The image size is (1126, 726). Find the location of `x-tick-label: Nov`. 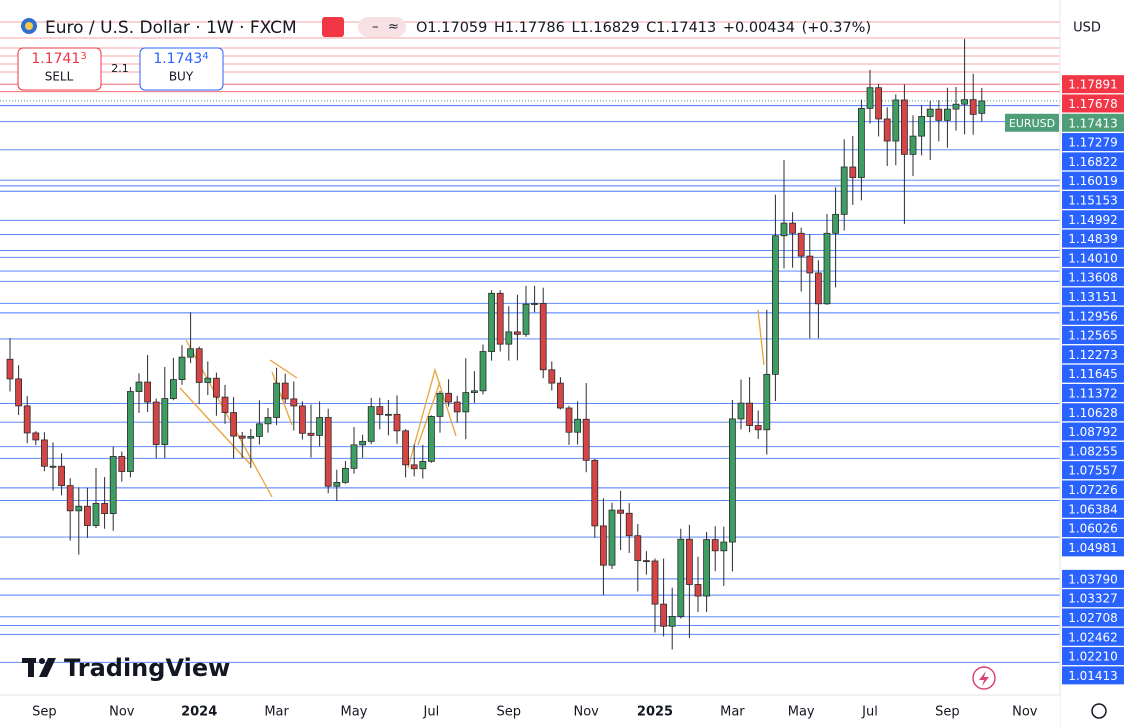

x-tick-label: Nov is located at coordinates (1025, 712).